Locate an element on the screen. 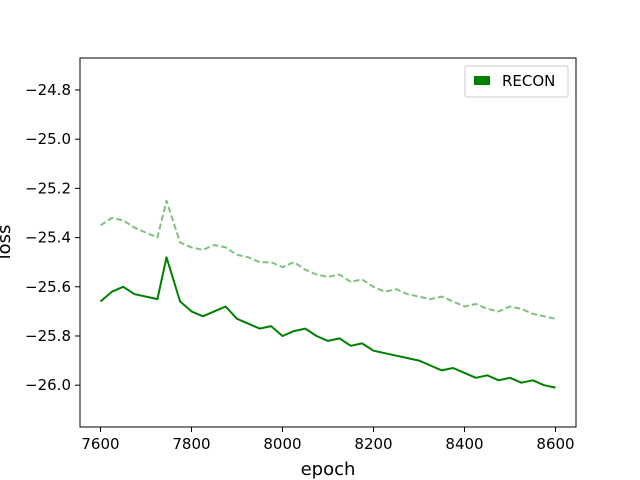  legend-swatch-recon is located at coordinates (482, 80).